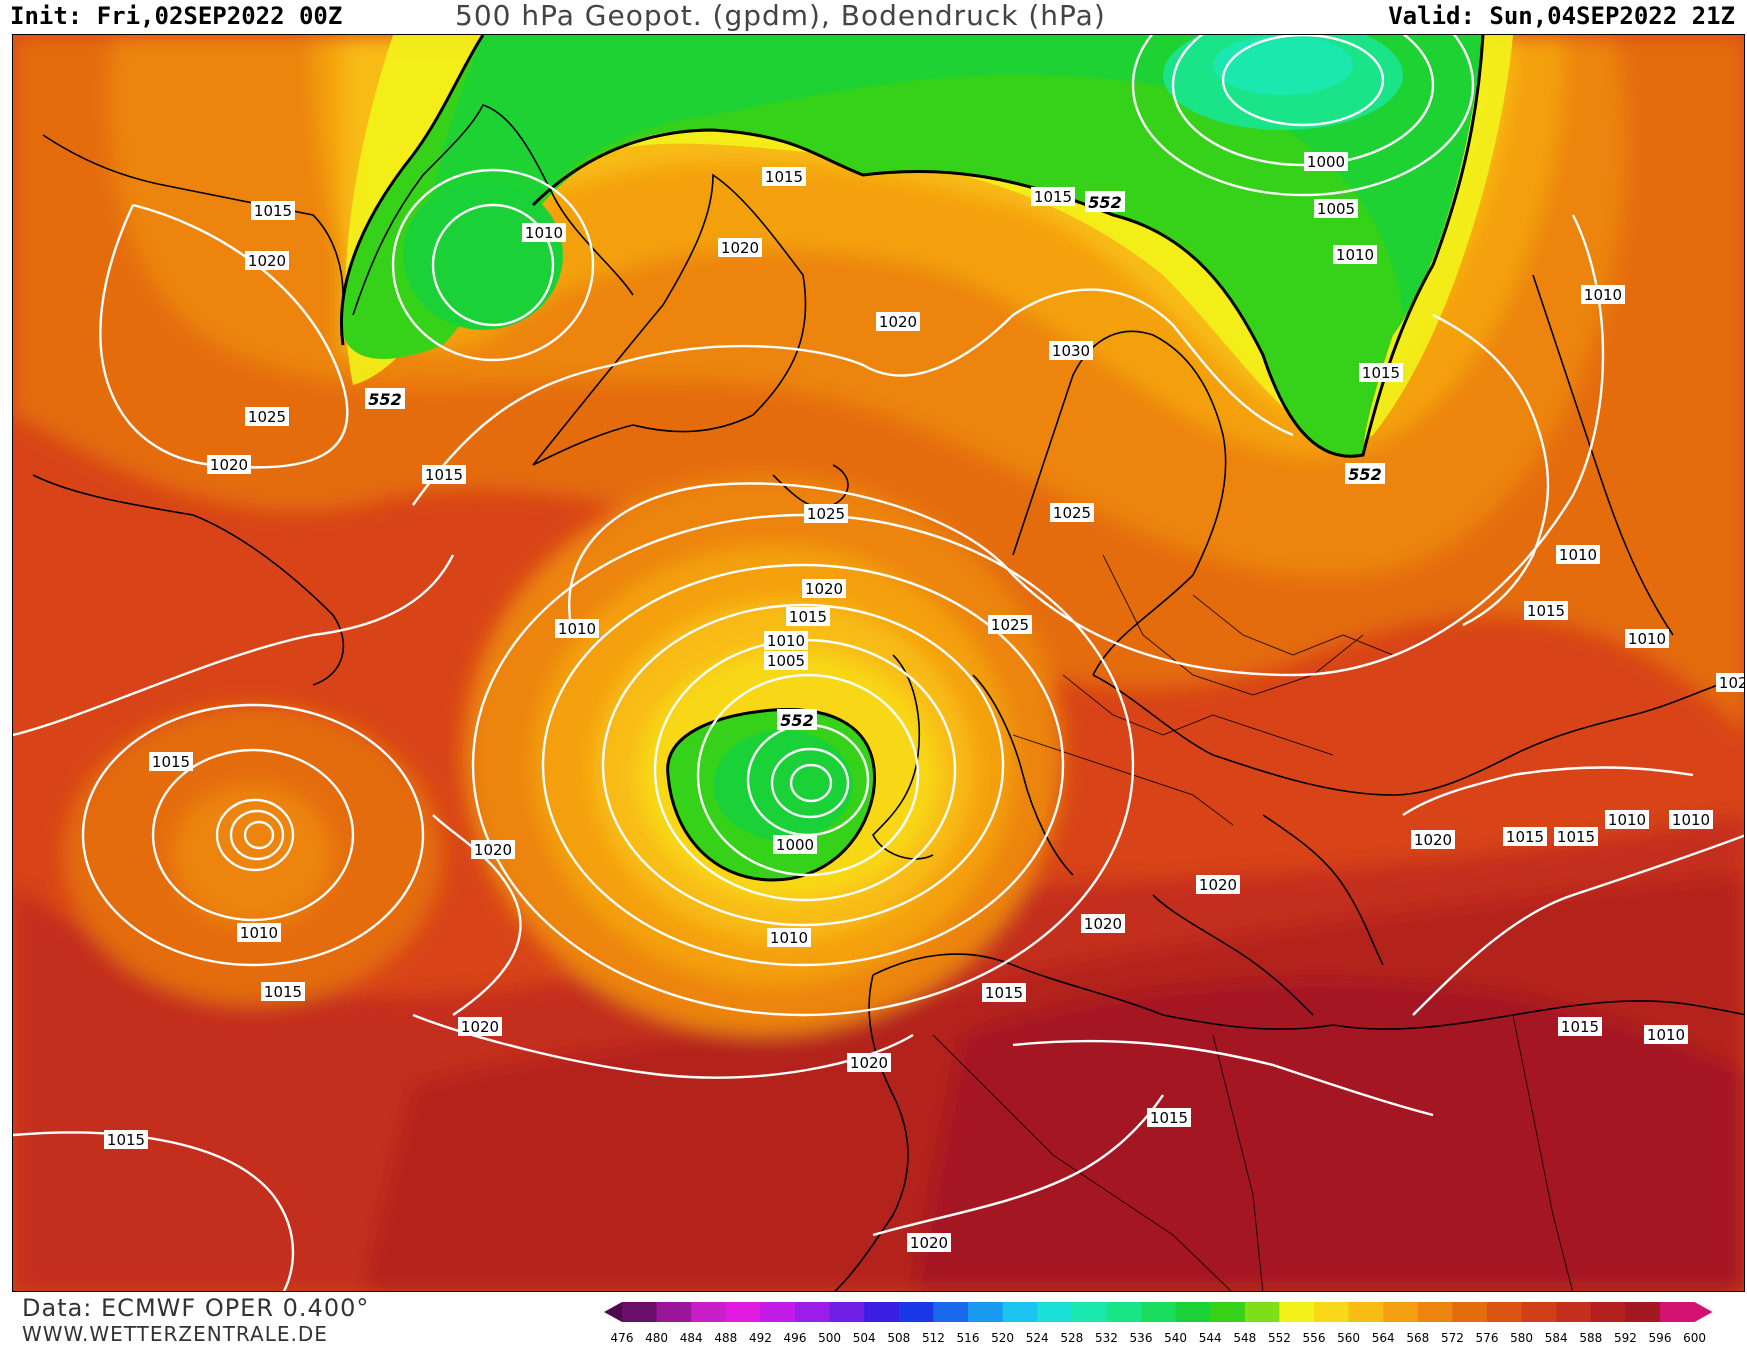 Image resolution: width=1747 pixels, height=1350 pixels. I want to click on legend-tick-label: 512, so click(933, 1338).